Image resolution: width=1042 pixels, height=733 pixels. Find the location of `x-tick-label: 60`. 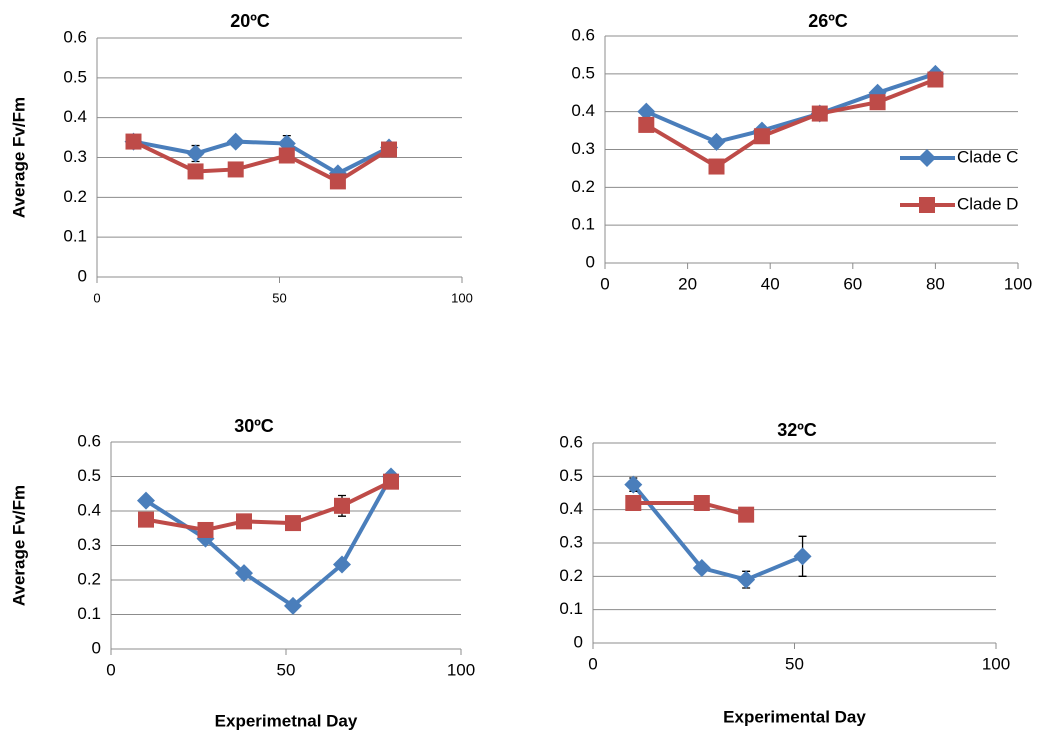

x-tick-label: 60 is located at coordinates (852, 283).